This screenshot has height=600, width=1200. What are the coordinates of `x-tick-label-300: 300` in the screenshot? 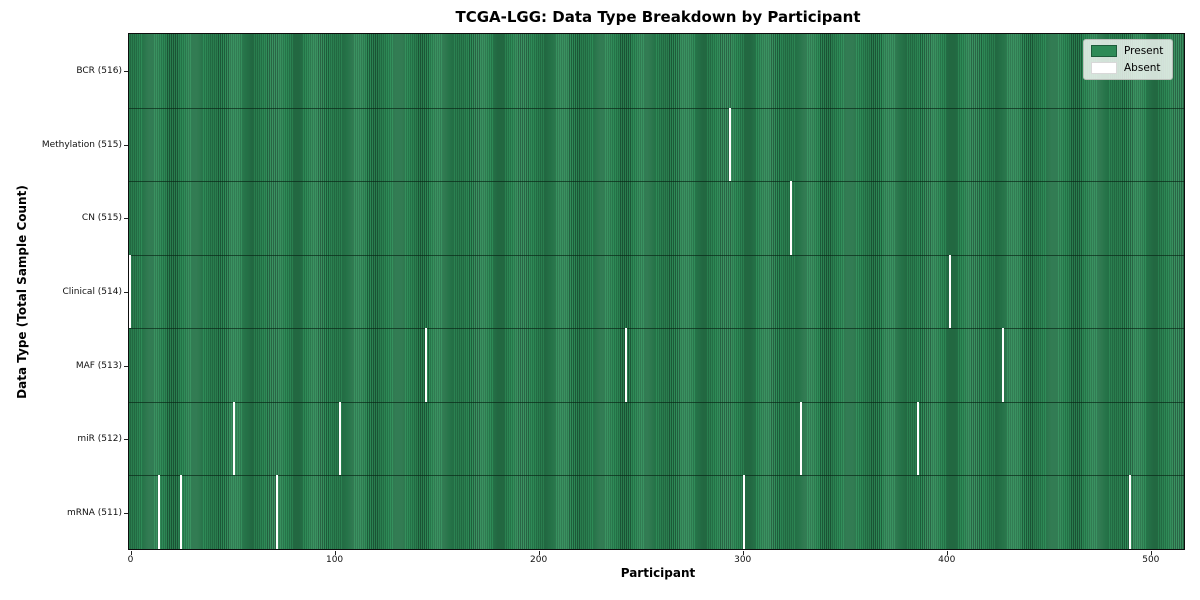 It's located at (743, 560).